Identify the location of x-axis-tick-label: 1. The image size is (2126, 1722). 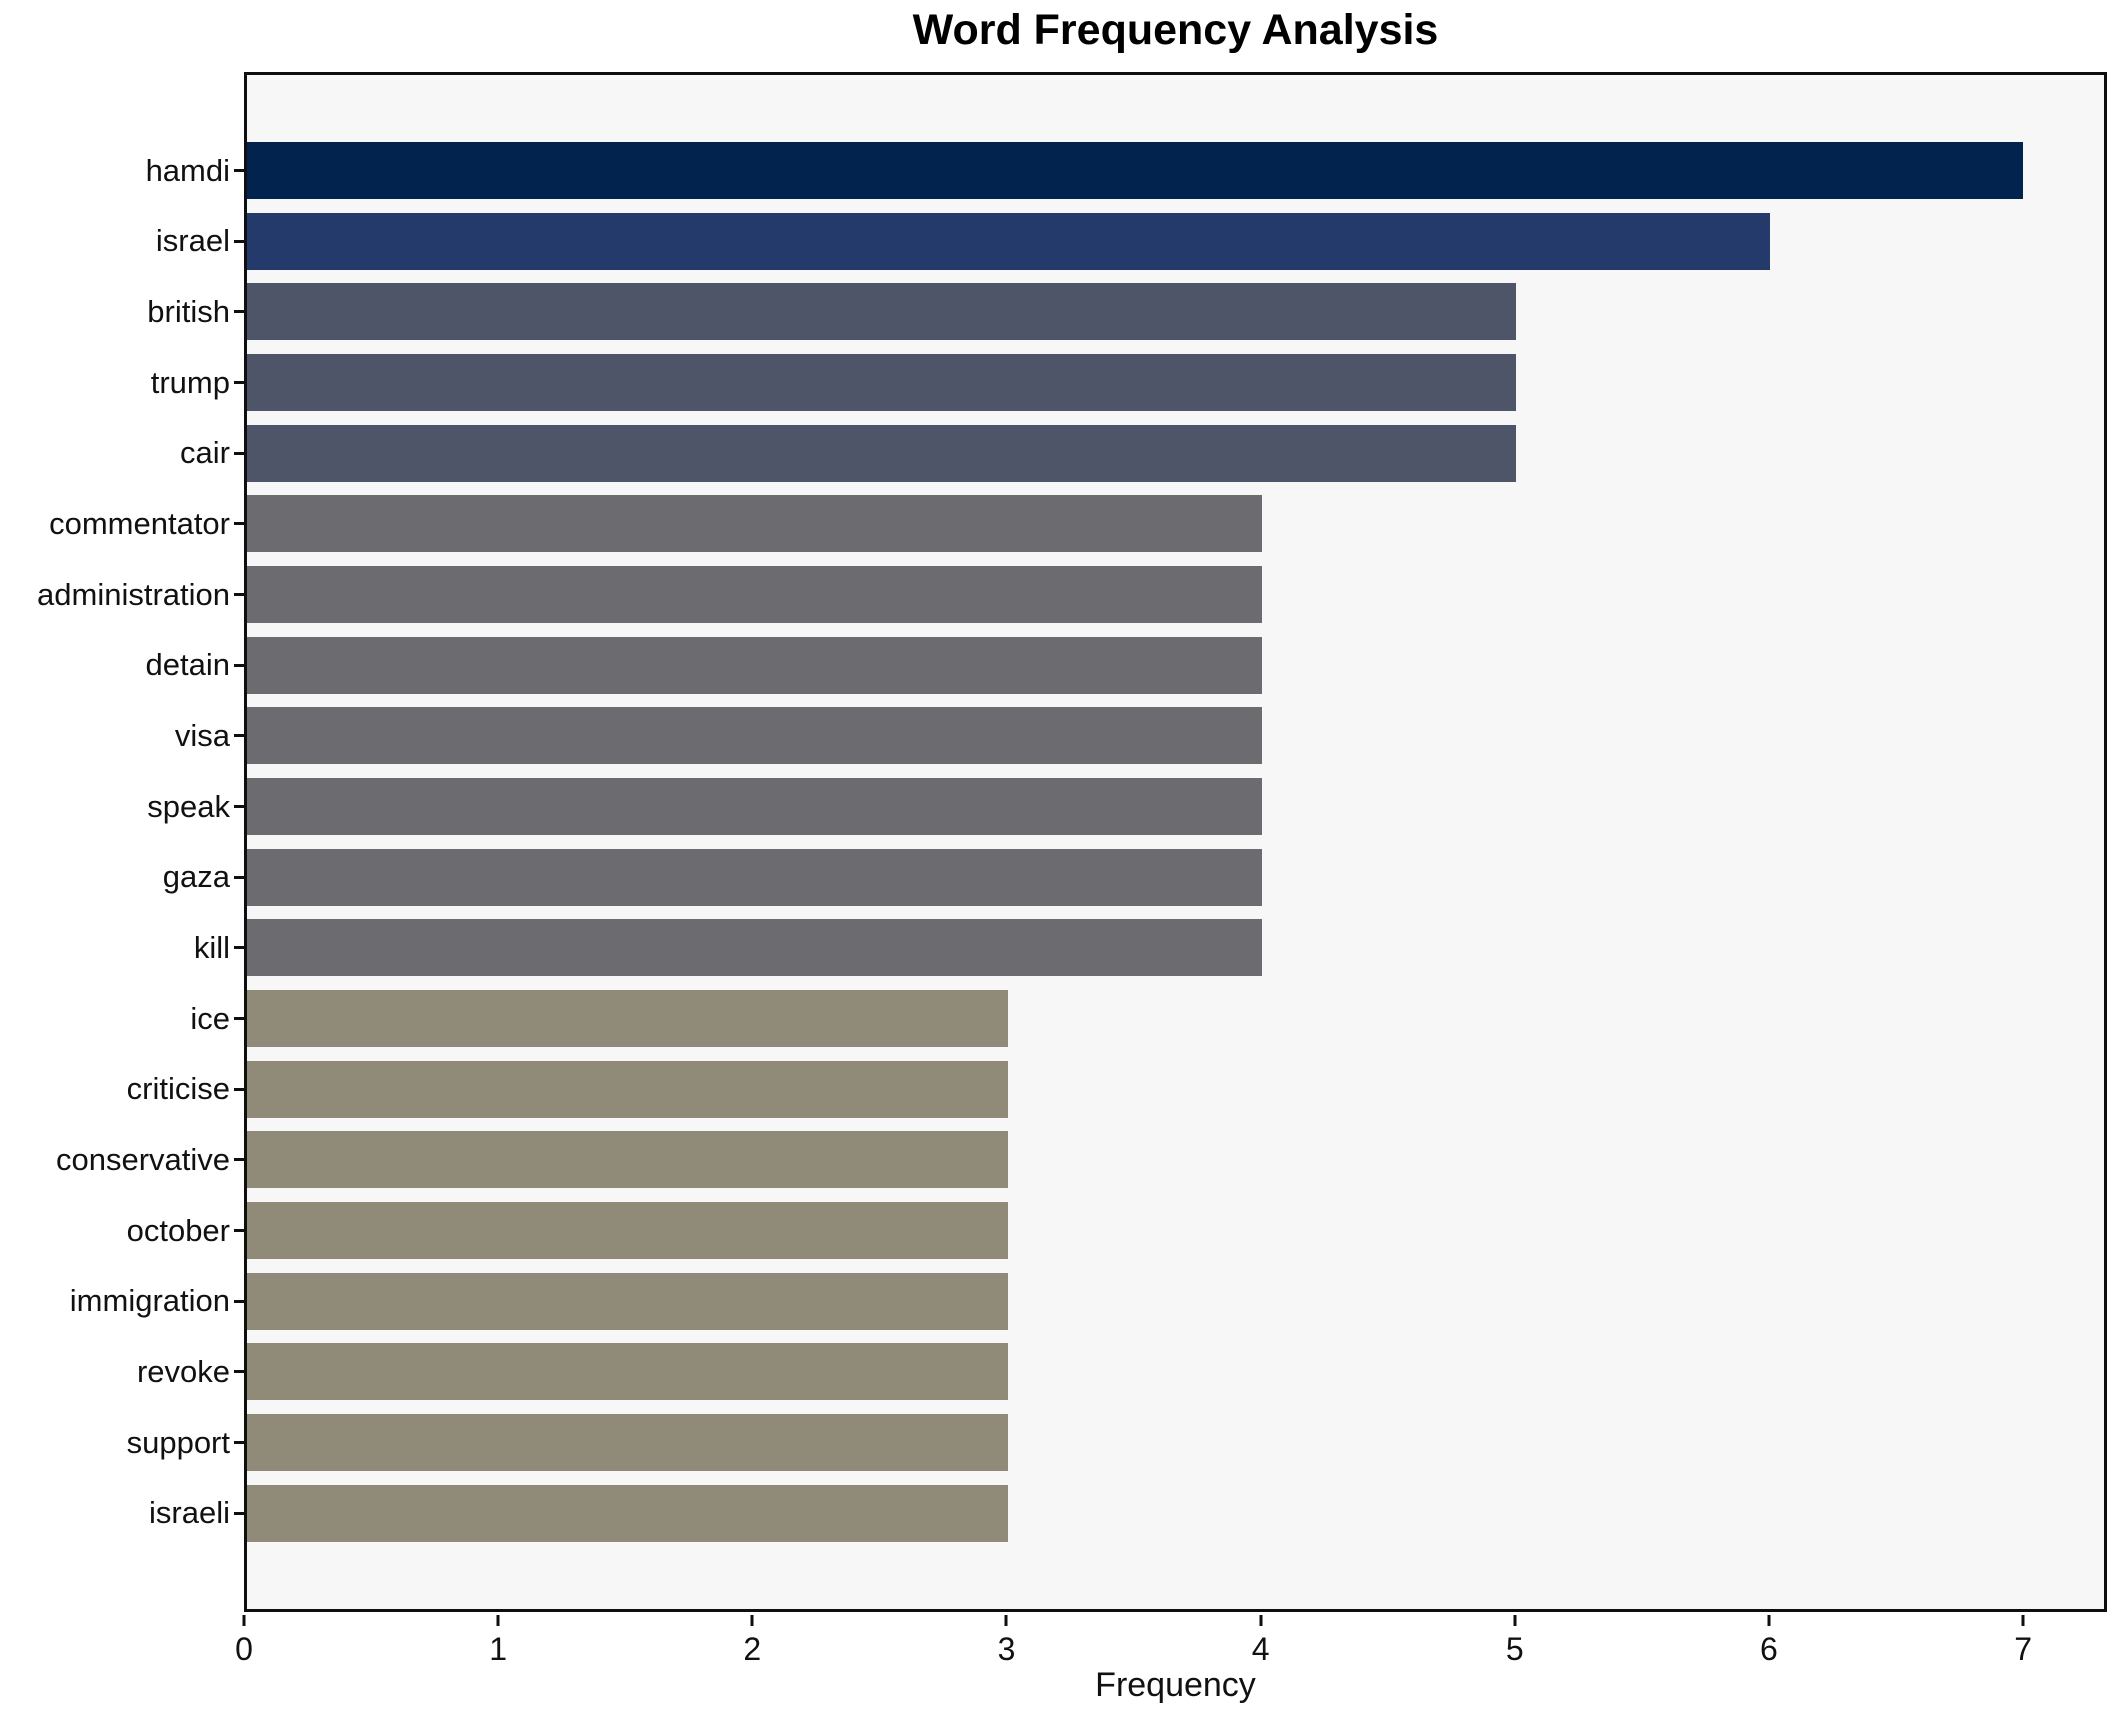
(498, 1649).